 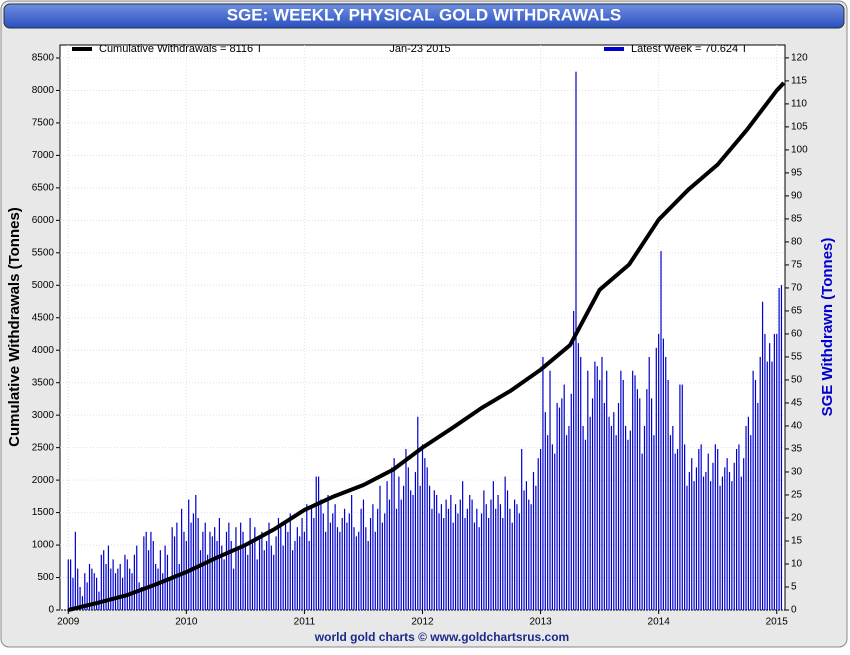 What do you see at coordinates (43, 220) in the screenshot?
I see `y-tick-label: 6000` at bounding box center [43, 220].